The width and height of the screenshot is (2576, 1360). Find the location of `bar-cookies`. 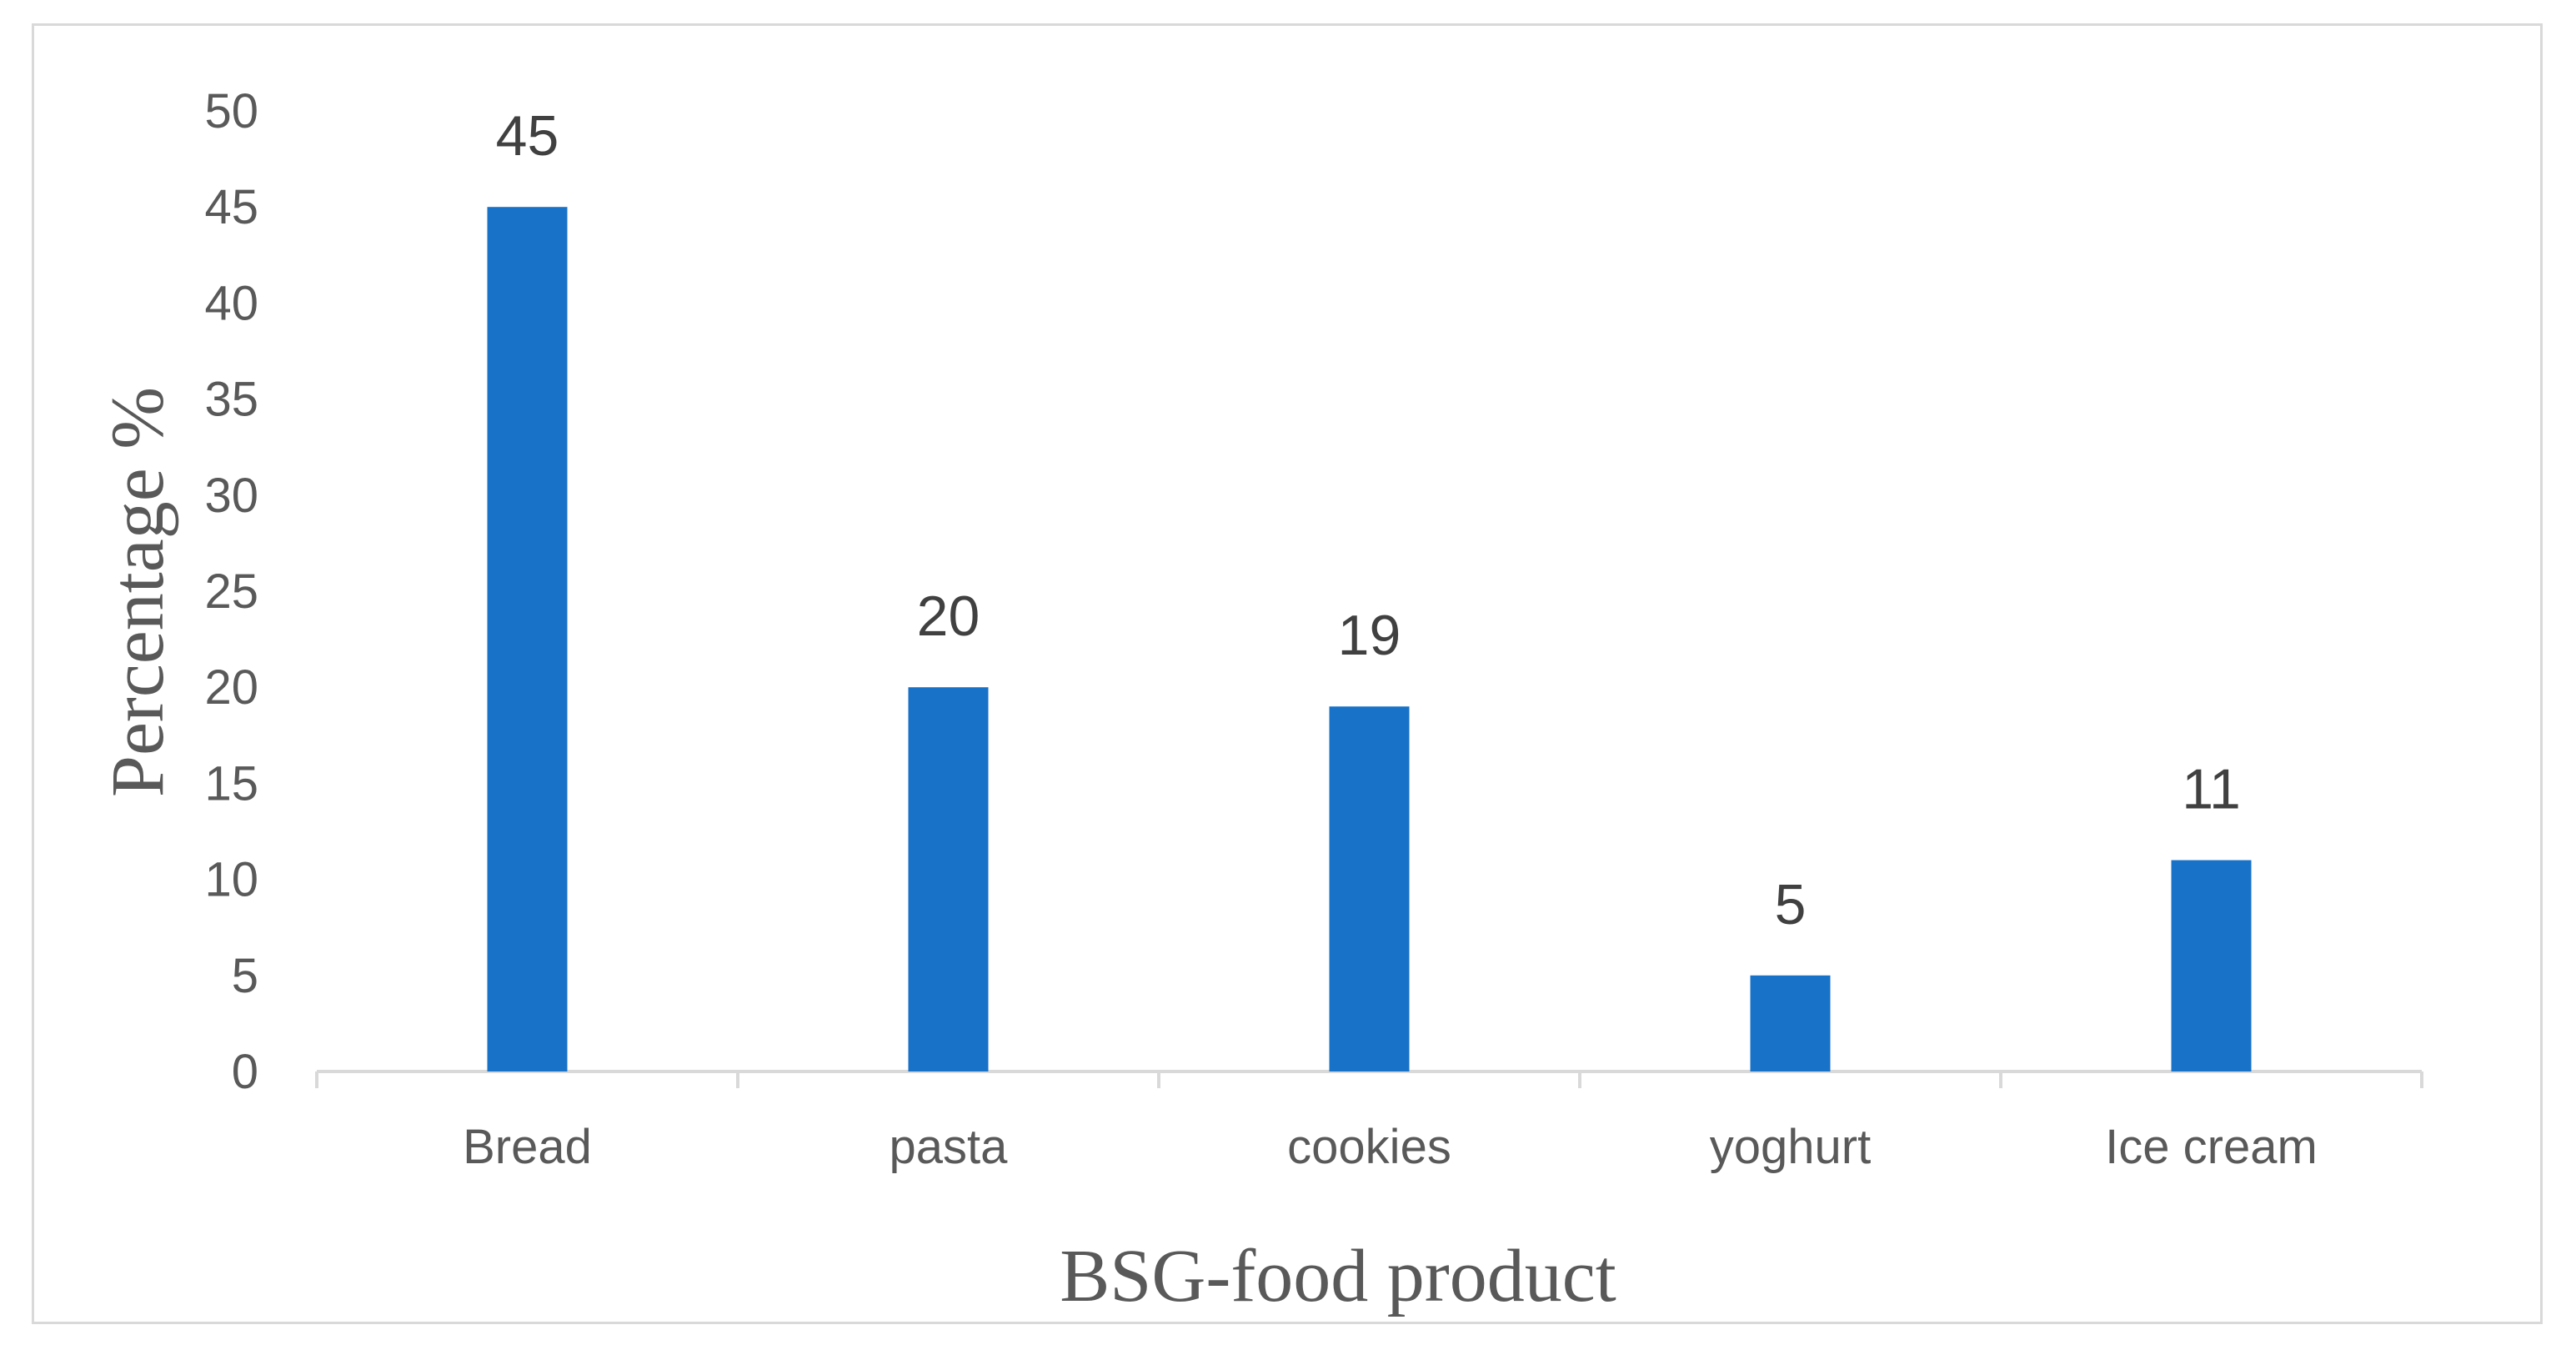

bar-cookies is located at coordinates (1369, 889).